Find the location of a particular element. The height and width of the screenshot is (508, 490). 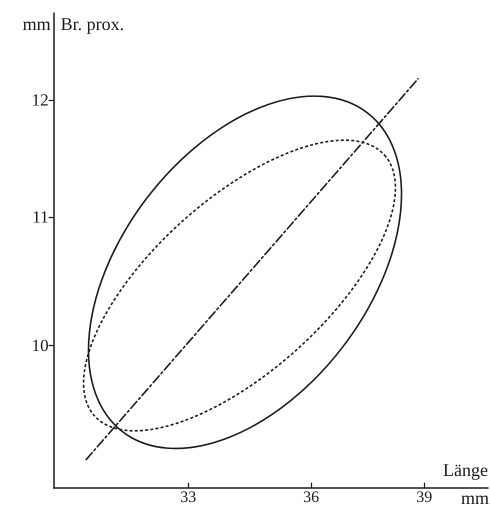

y-tick-label: 12 is located at coordinates (40, 100).